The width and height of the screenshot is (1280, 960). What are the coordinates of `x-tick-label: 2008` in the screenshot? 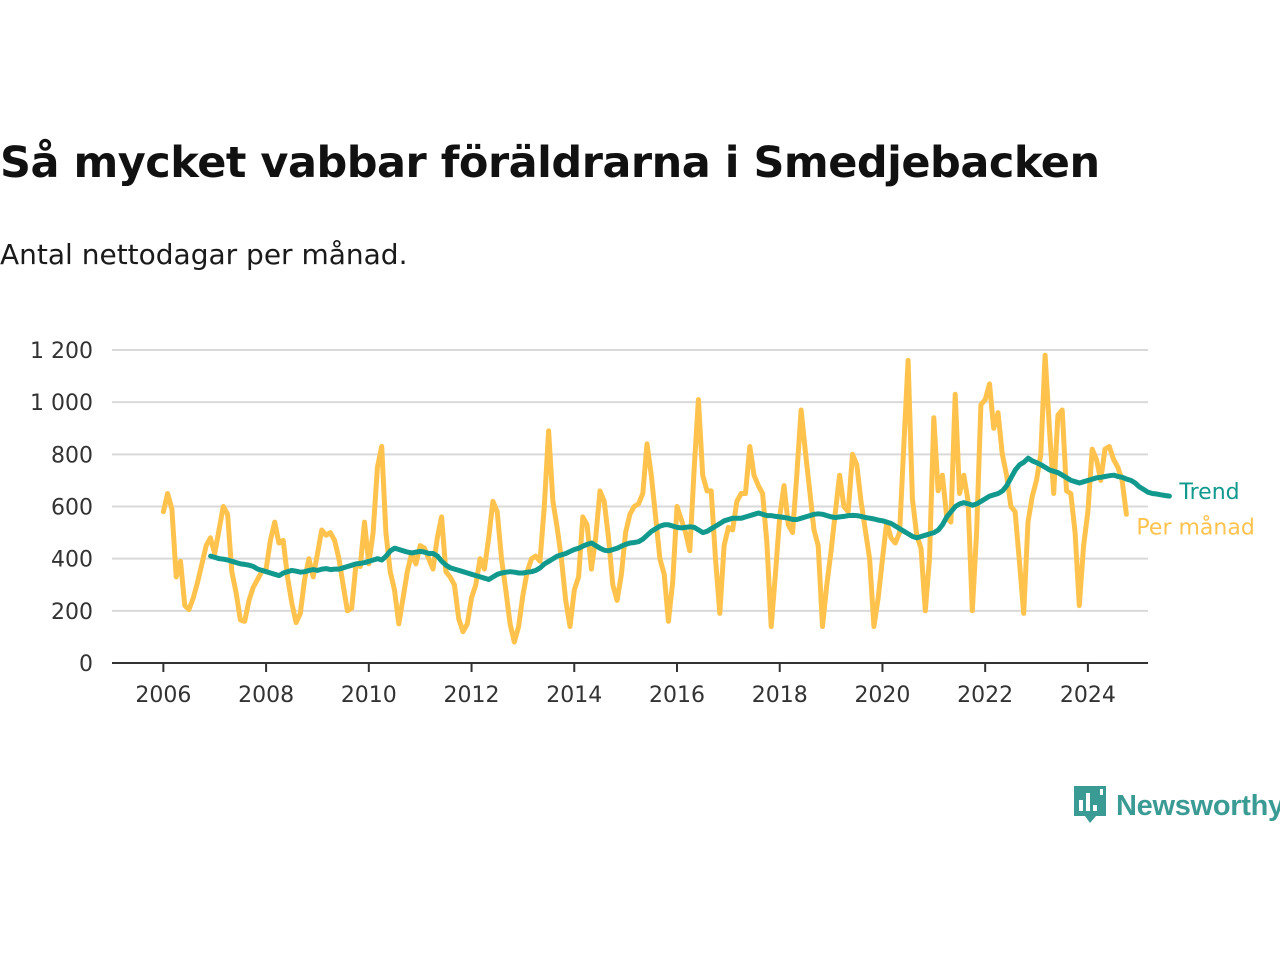 It's located at (266, 695).